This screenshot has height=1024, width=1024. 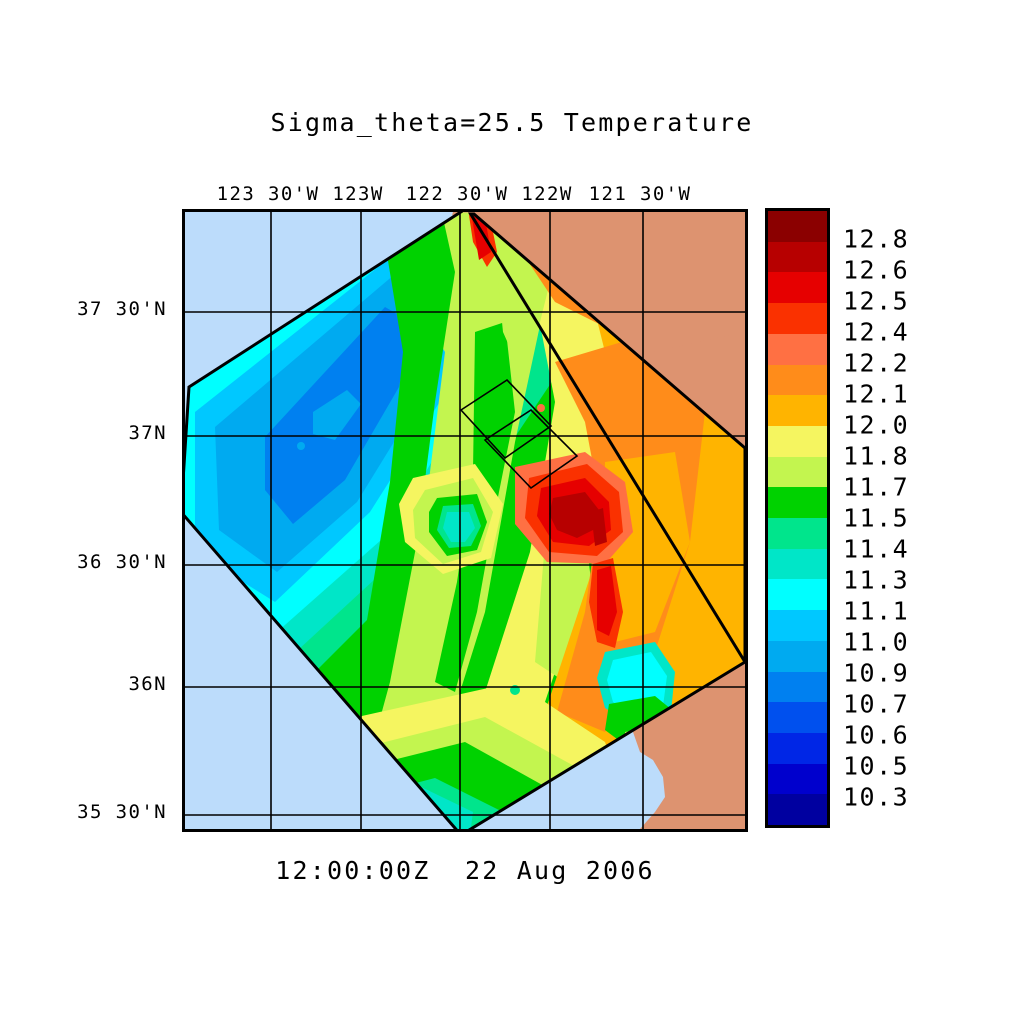 What do you see at coordinates (876, 332) in the screenshot?
I see `colorbar-label-3: 12.4` at bounding box center [876, 332].